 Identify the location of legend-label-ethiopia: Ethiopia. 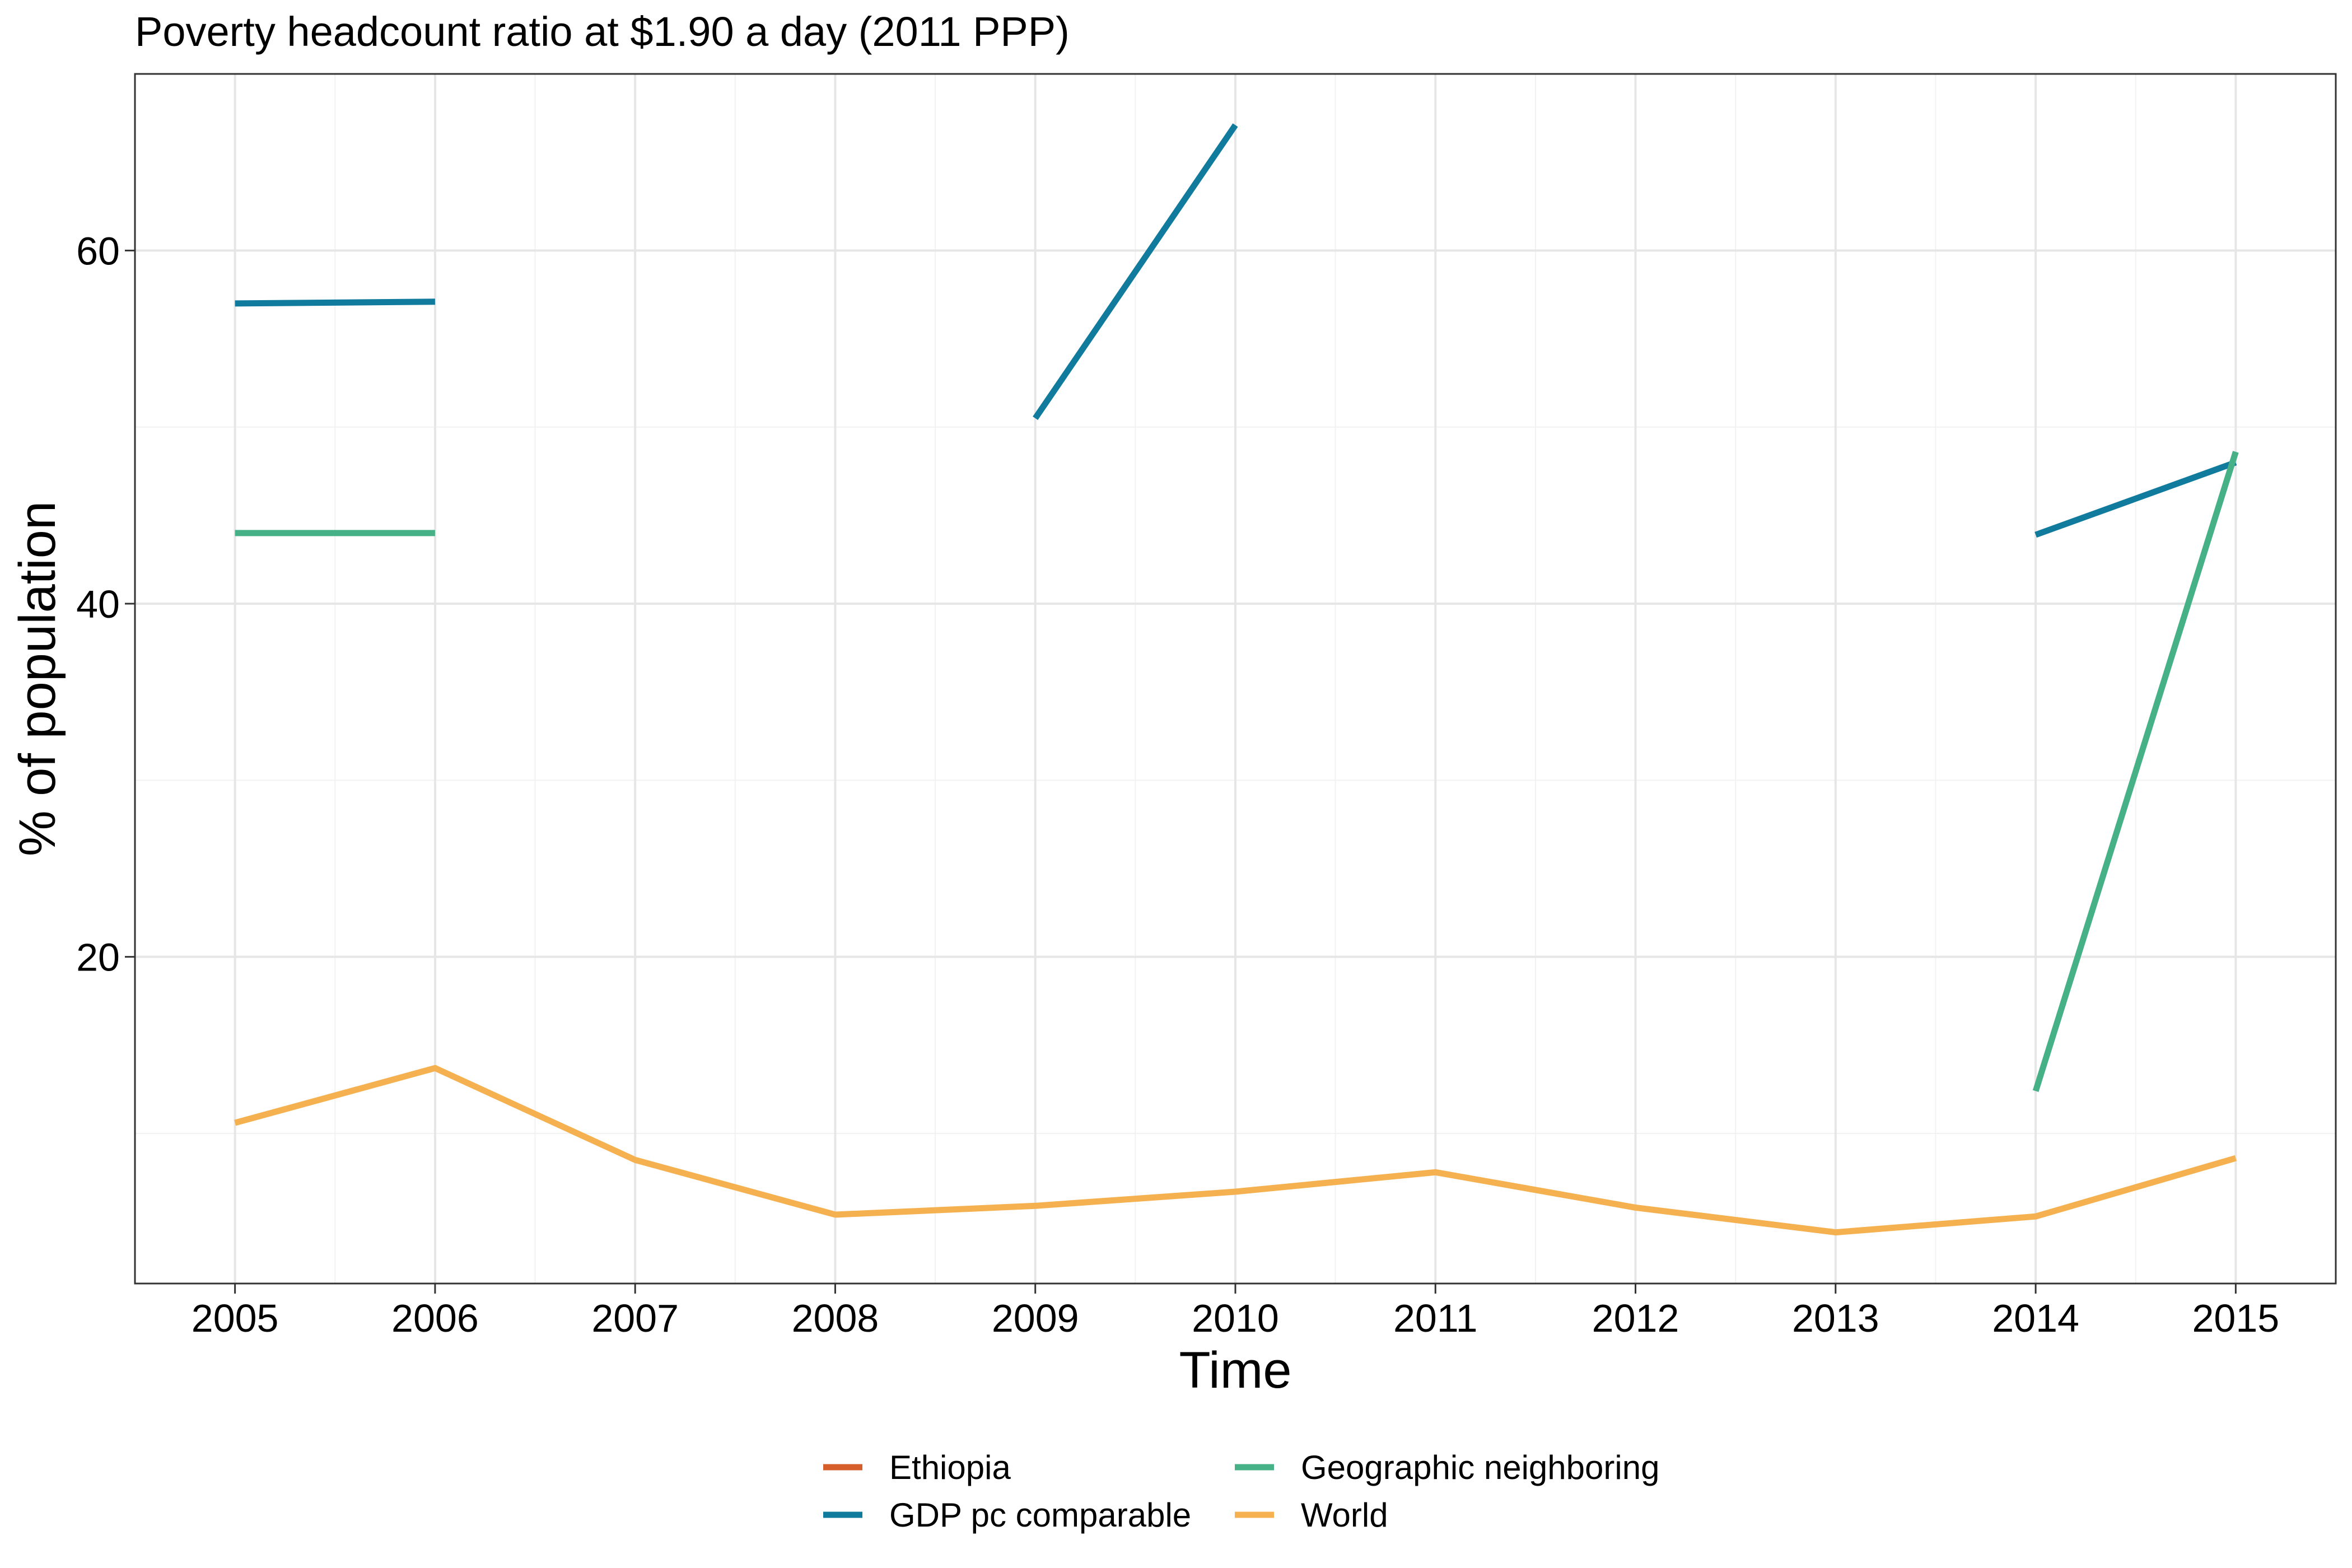
(950, 1467).